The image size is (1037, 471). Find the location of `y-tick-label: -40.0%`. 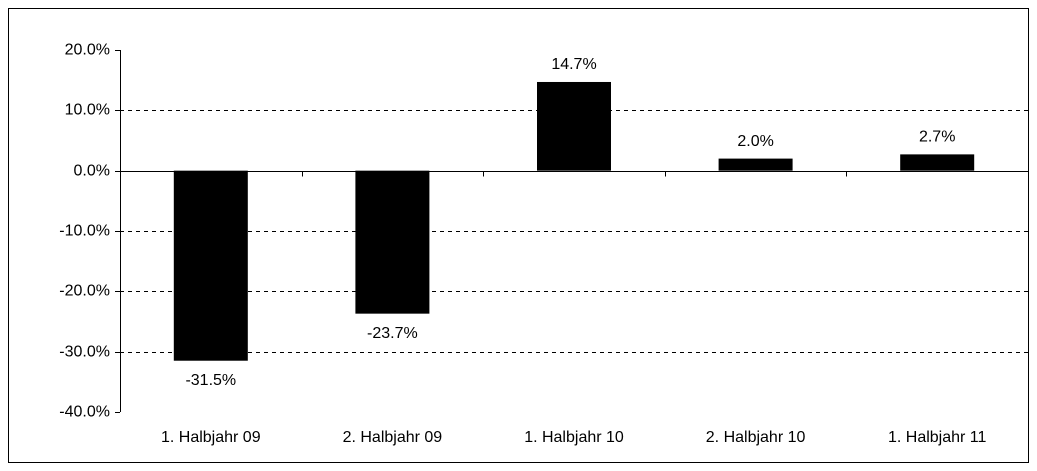

y-tick-label: -40.0% is located at coordinates (84, 412).